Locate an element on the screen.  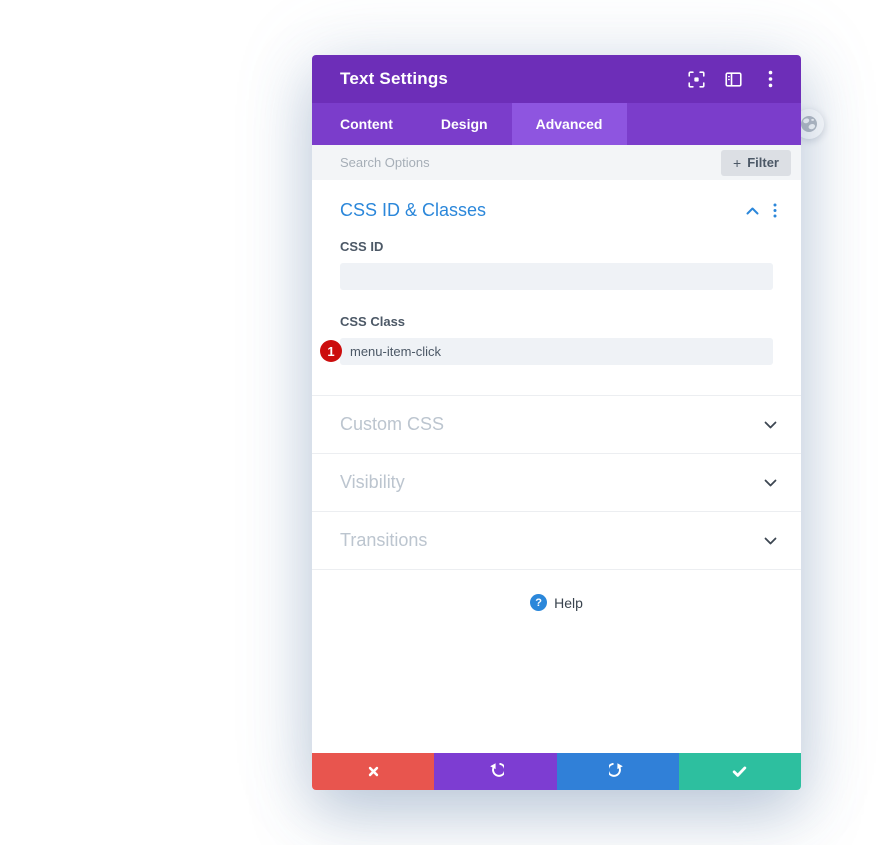
section-custom-css-title: Custom CSS is located at coordinates (392, 424).